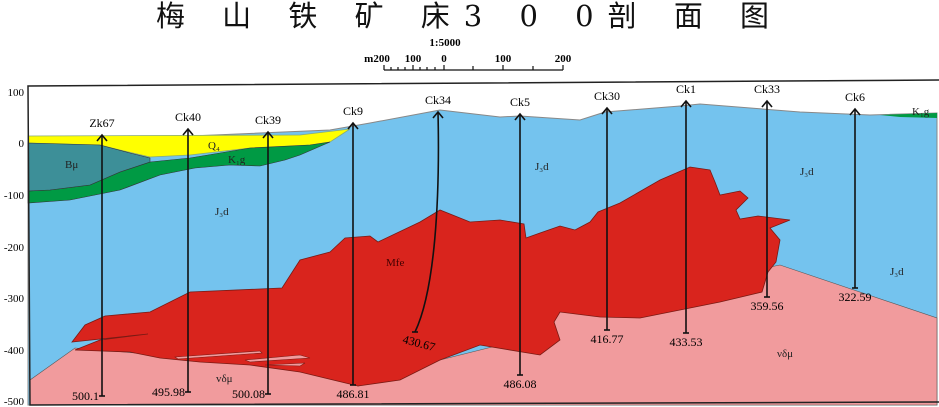 This screenshot has height=407, width=939. I want to click on drillhole-depth: 322.59, so click(855, 297).